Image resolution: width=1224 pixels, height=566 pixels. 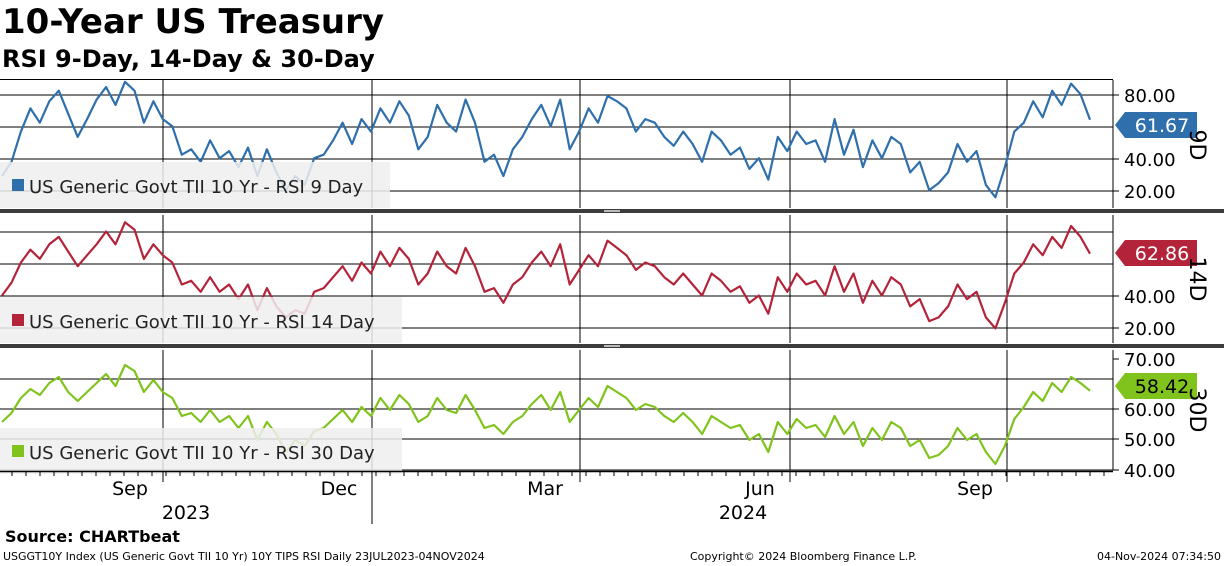 I want to click on x-tick-label-month: Dec, so click(x=339, y=489).